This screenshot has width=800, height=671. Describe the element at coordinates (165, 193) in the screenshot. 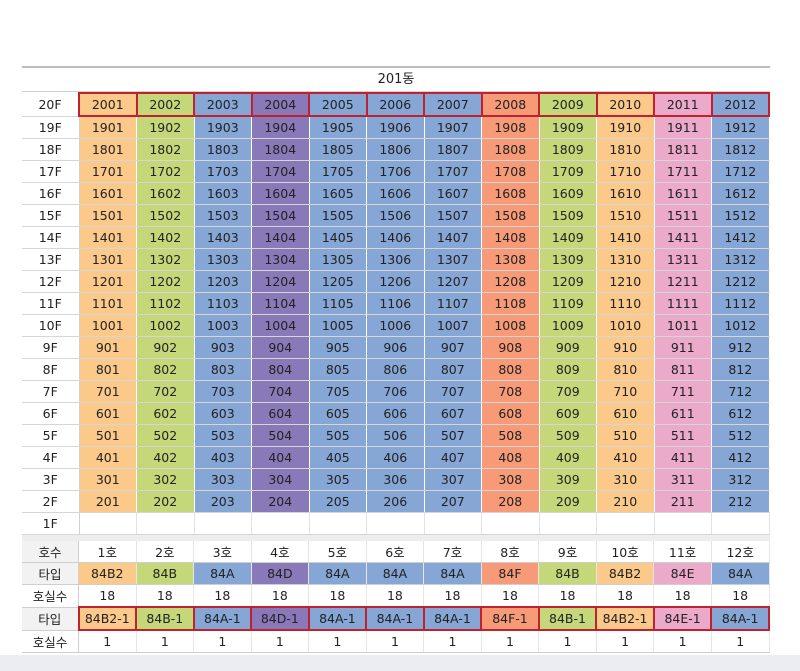

I see `unit-cell: 1602` at that location.